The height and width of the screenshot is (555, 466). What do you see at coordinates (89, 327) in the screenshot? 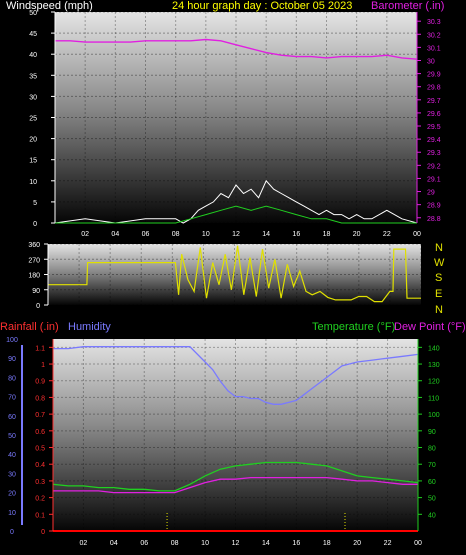
I see `humidity-axis-title: Humidity` at bounding box center [89, 327].